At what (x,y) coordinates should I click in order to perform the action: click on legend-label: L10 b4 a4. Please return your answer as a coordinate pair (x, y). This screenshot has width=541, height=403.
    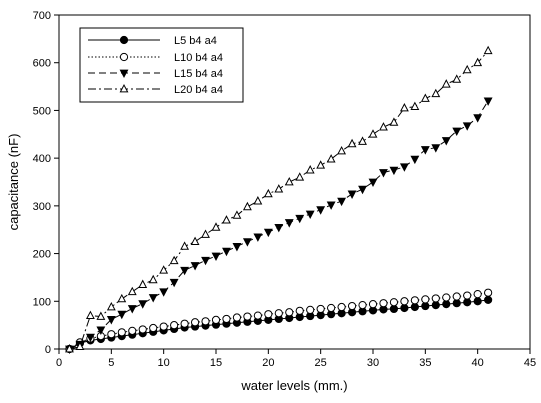
    Looking at the image, I should click on (198, 58).